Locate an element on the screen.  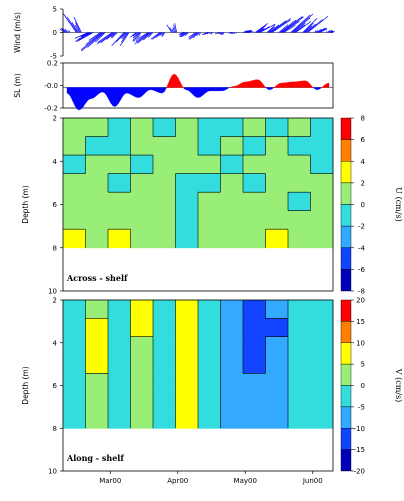
wind-y-tick-label: 0 is located at coordinates (55, 33).